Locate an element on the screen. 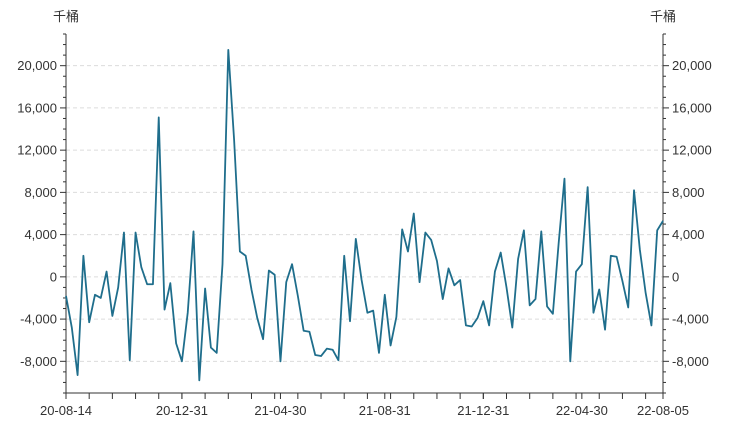 The image size is (731, 429). x-tick-label: 21-08-31 is located at coordinates (385, 410).